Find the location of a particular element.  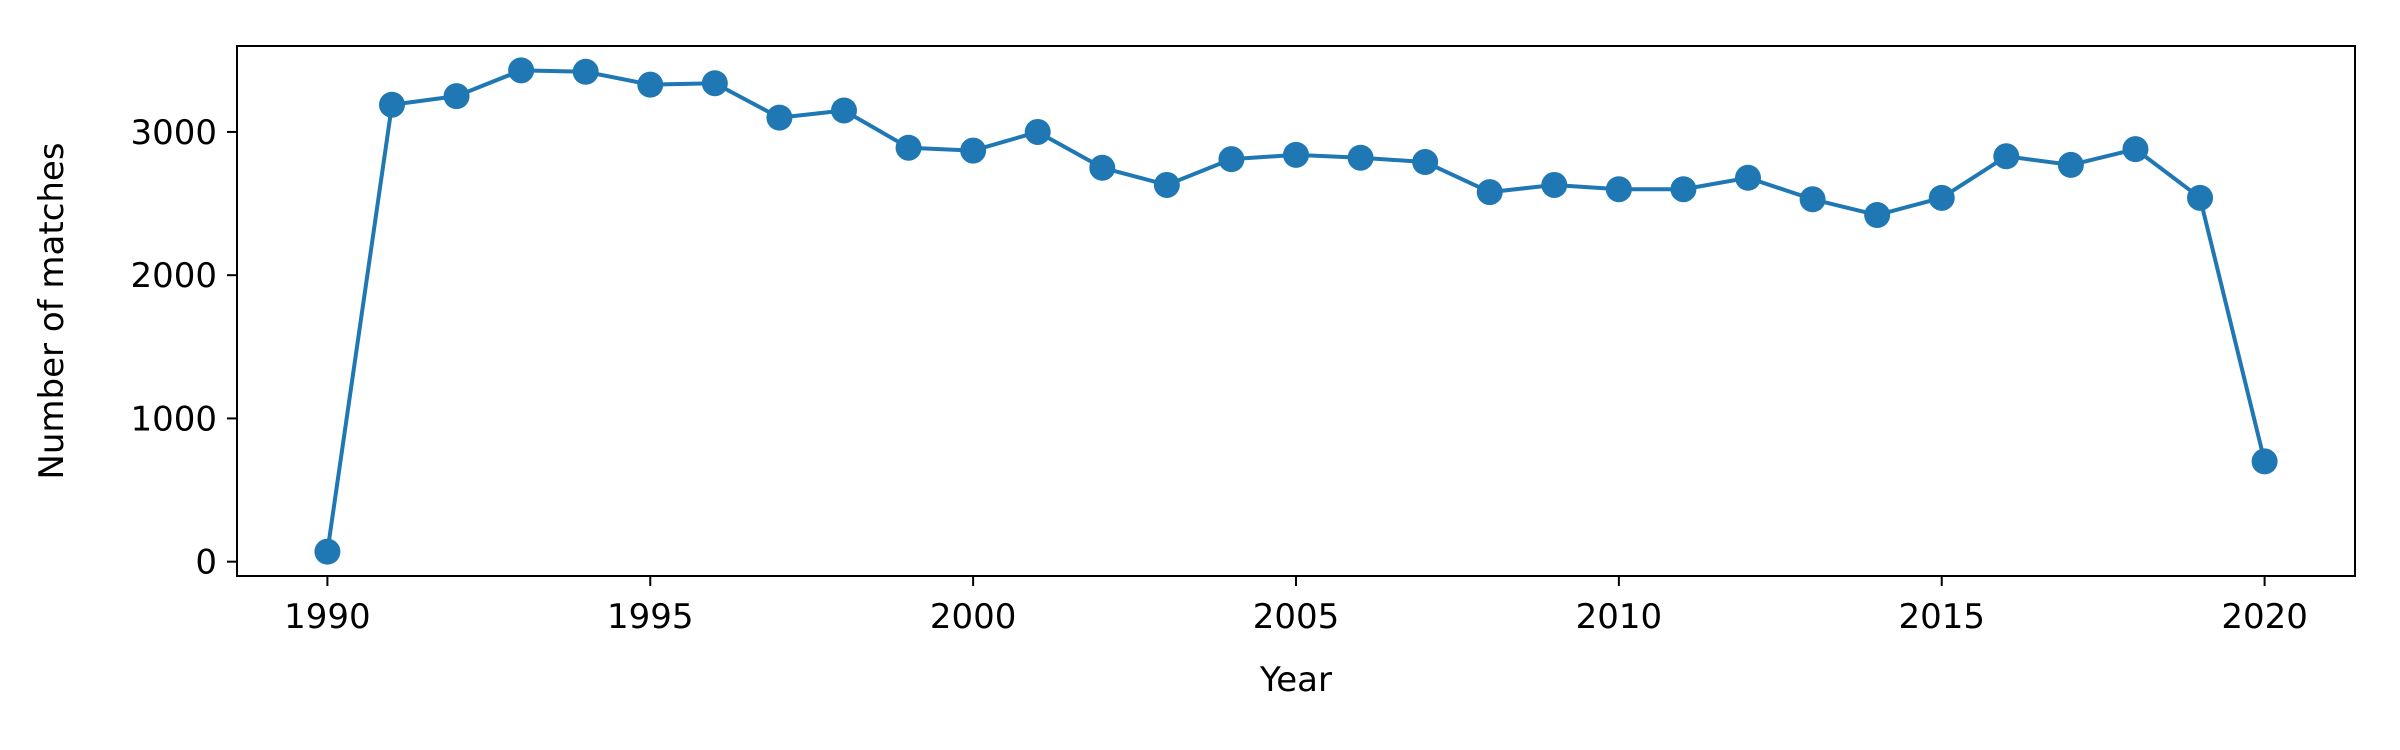

x-tick-label: 2020 is located at coordinates (2264, 617).